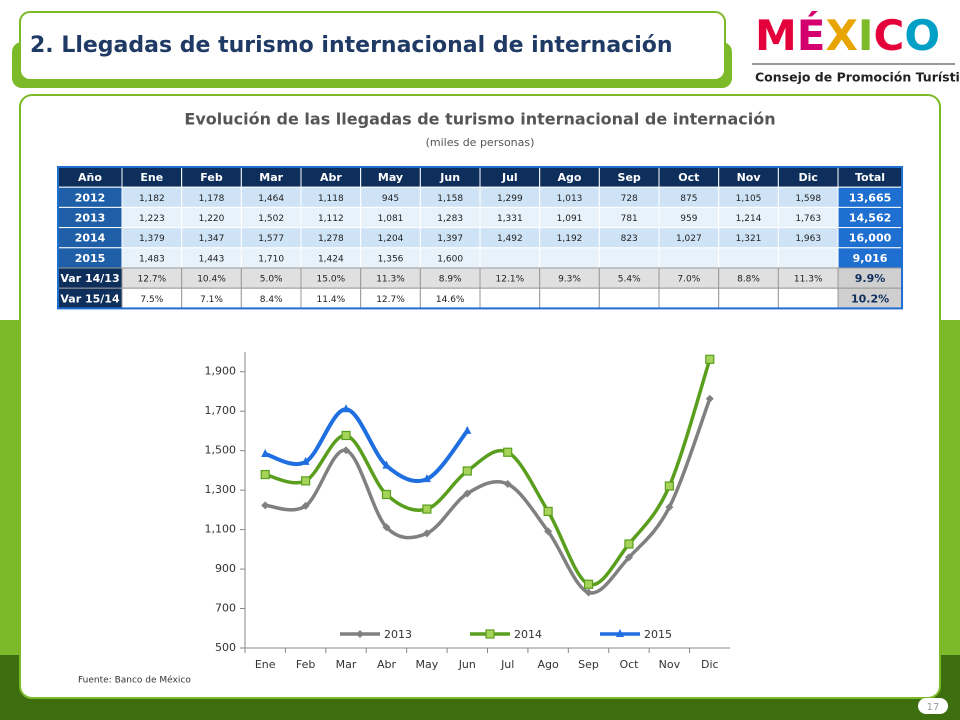  Describe the element at coordinates (427, 664) in the screenshot. I see `x-tick-label: May` at that location.